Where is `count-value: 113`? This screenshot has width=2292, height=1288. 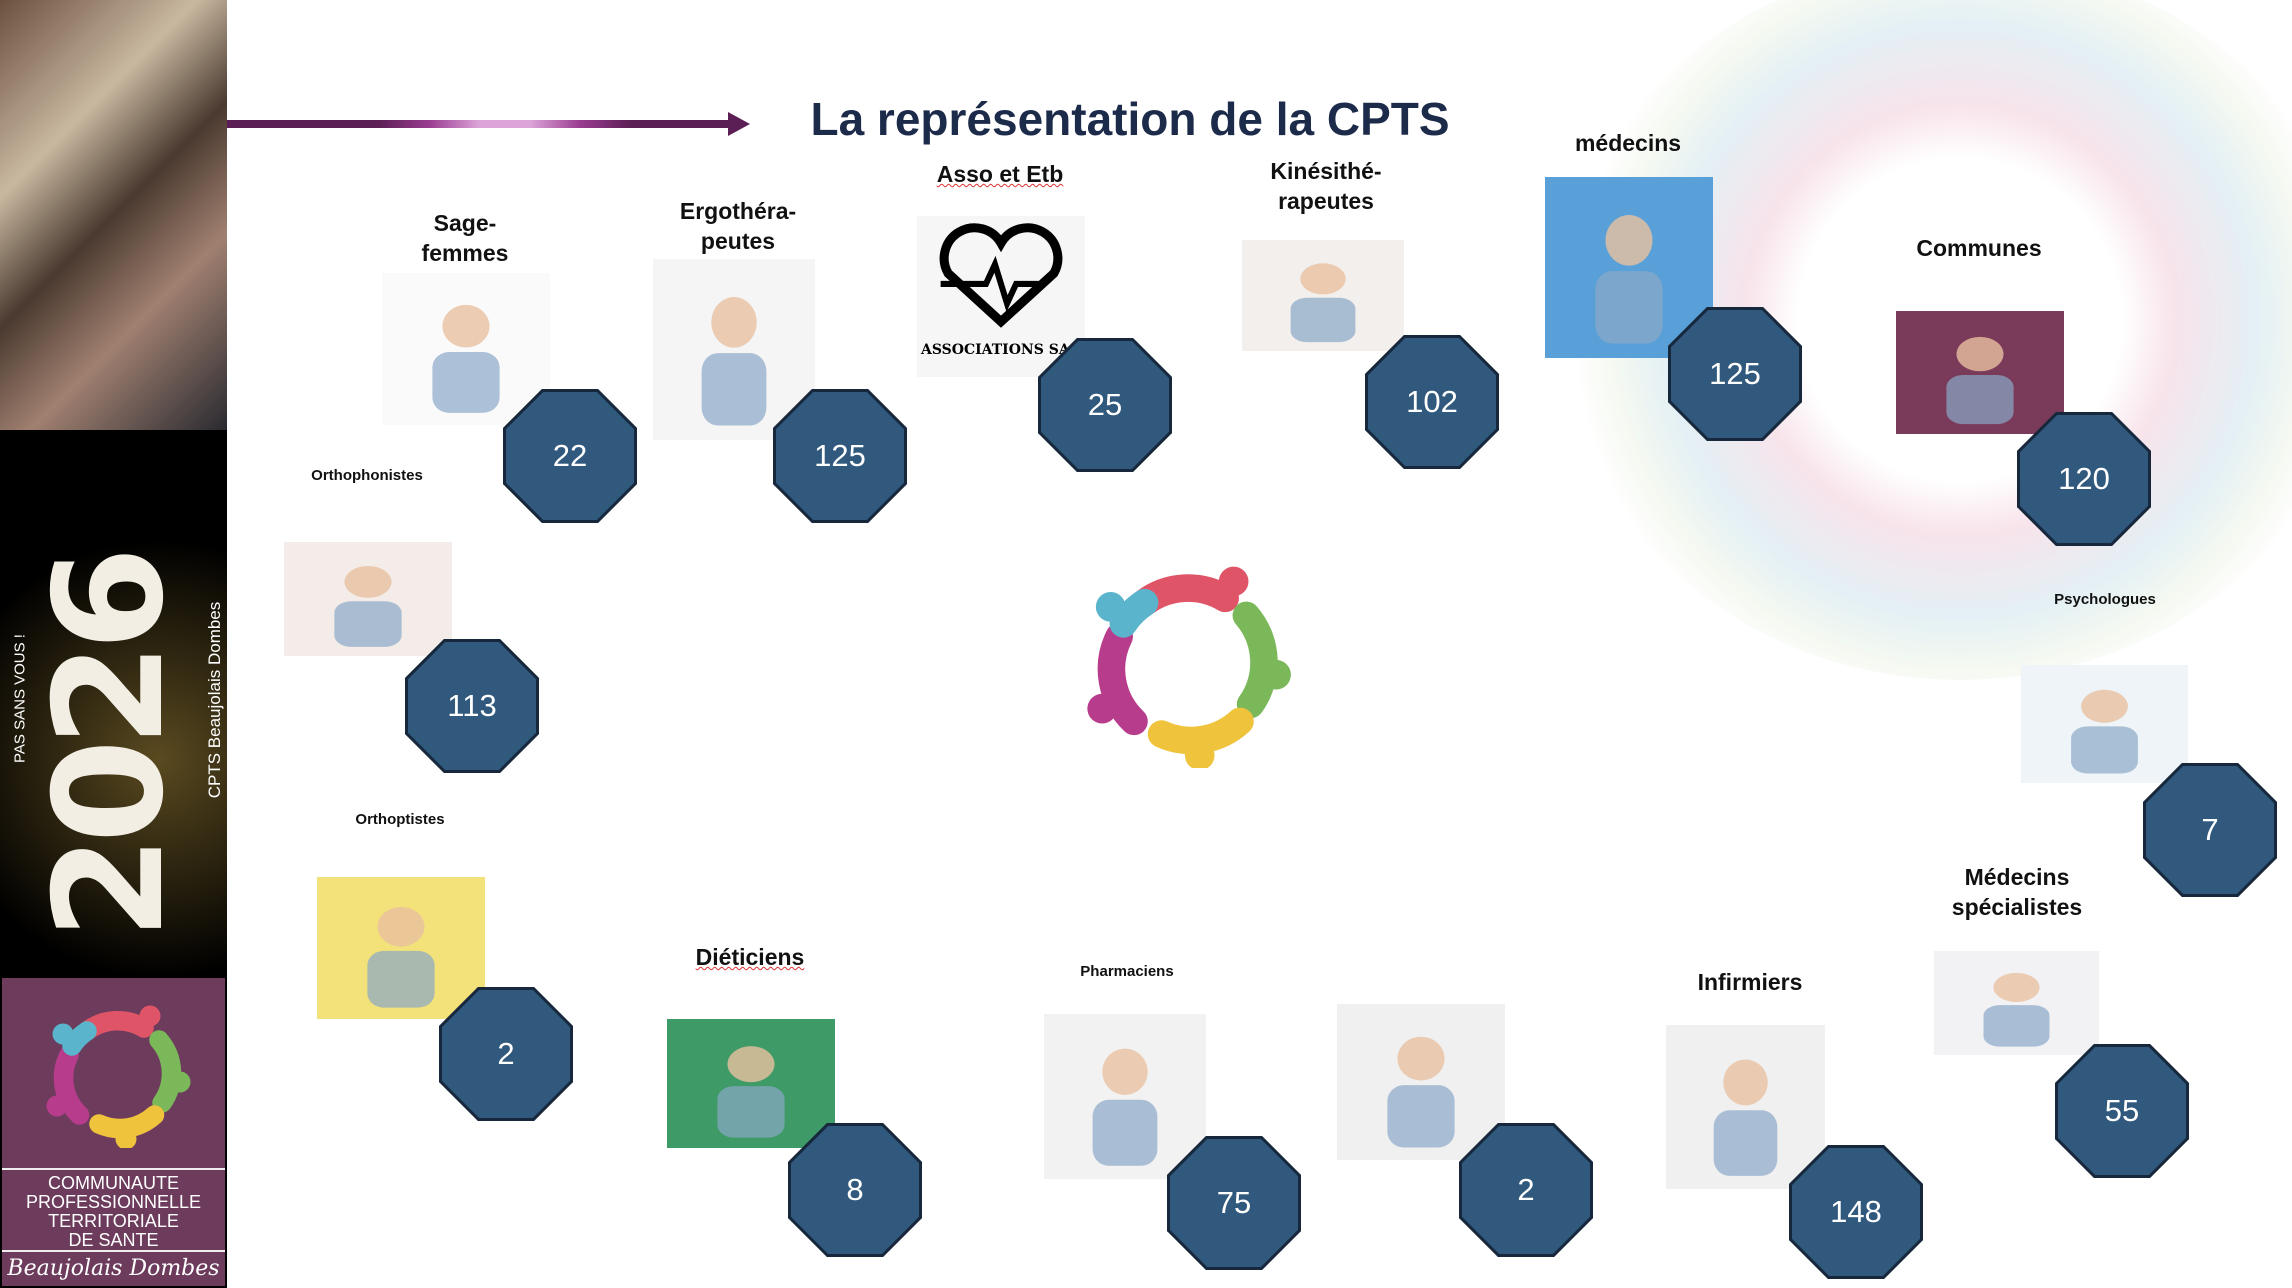
count-value: 113 is located at coordinates (472, 706).